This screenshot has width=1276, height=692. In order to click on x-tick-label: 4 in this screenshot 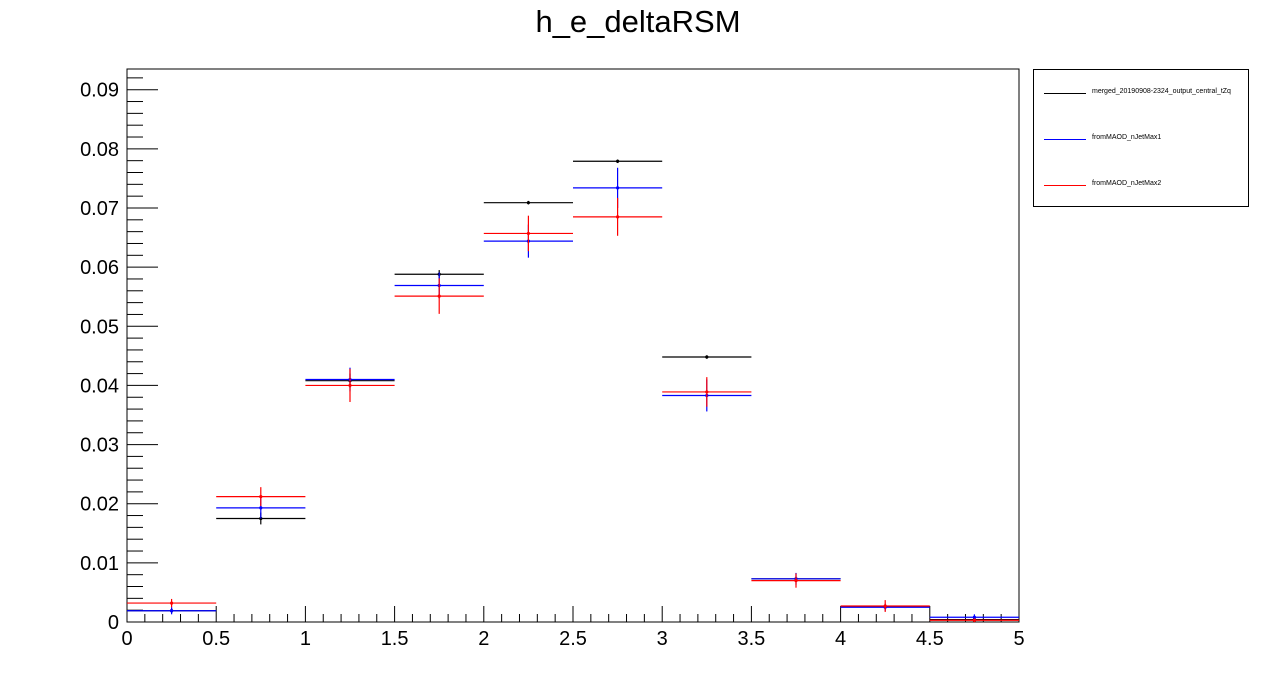, I will do `click(840, 639)`.